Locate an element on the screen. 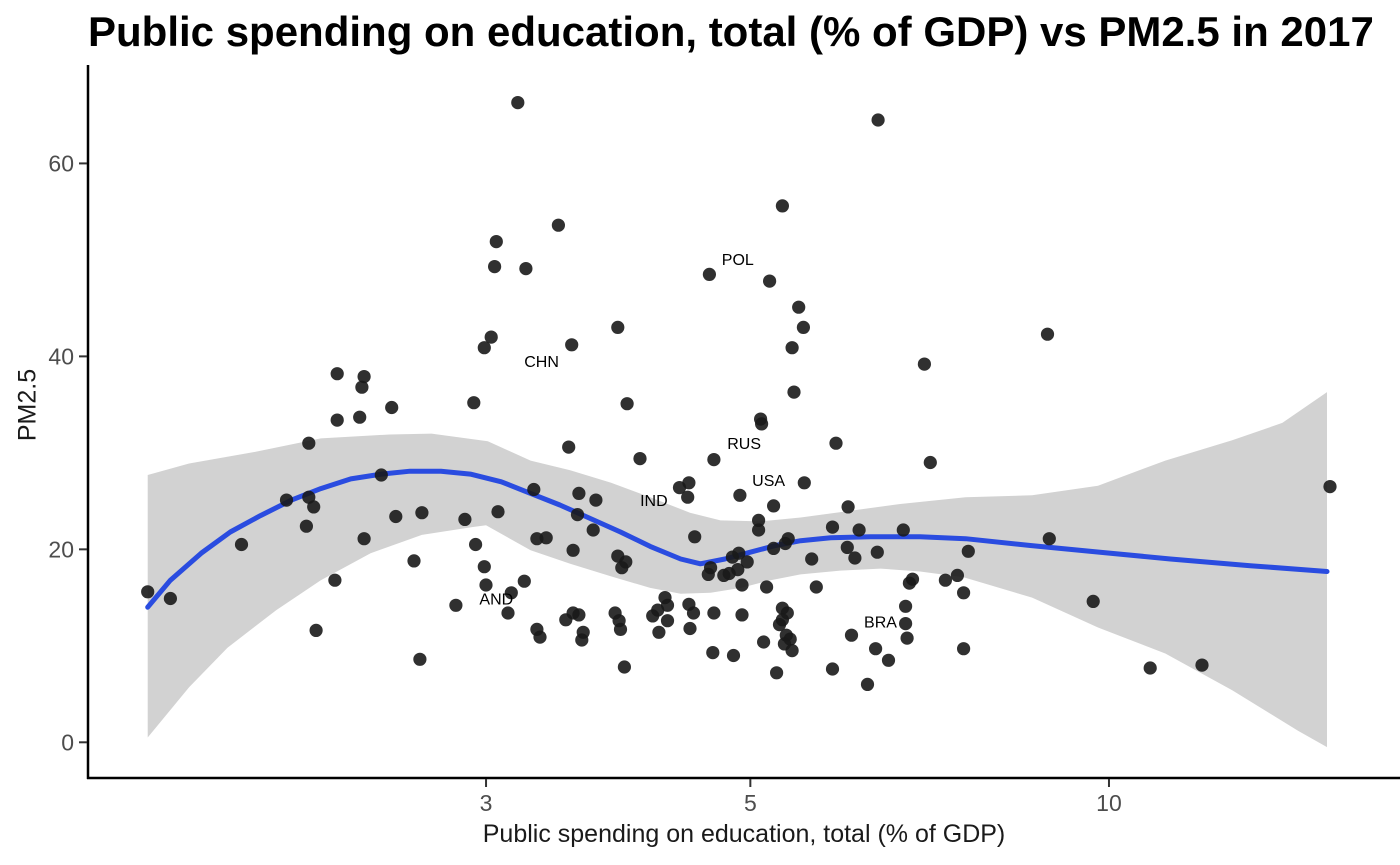  x-tick-label: 10 is located at coordinates (1109, 803).